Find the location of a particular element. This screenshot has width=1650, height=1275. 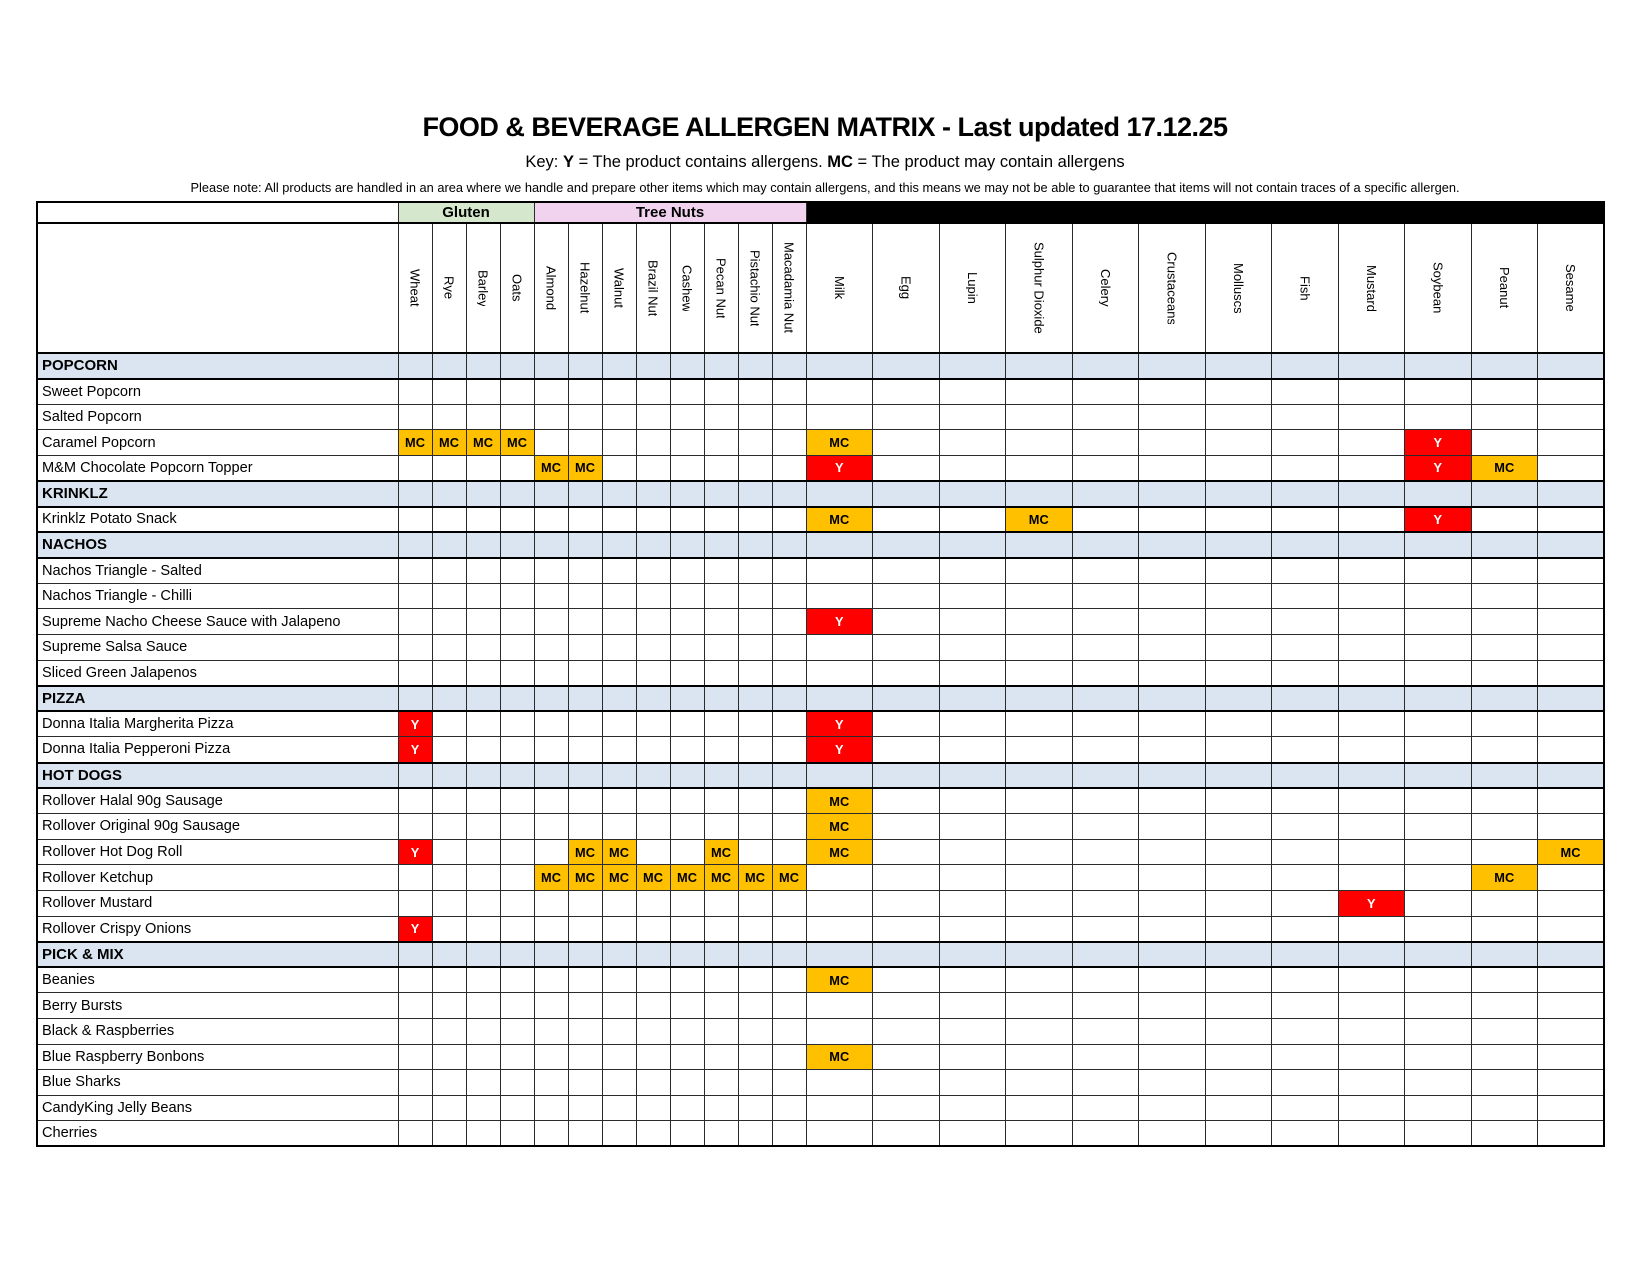

product-name-cell: Donna Italia Pepperoni Pizza is located at coordinates (217, 749).